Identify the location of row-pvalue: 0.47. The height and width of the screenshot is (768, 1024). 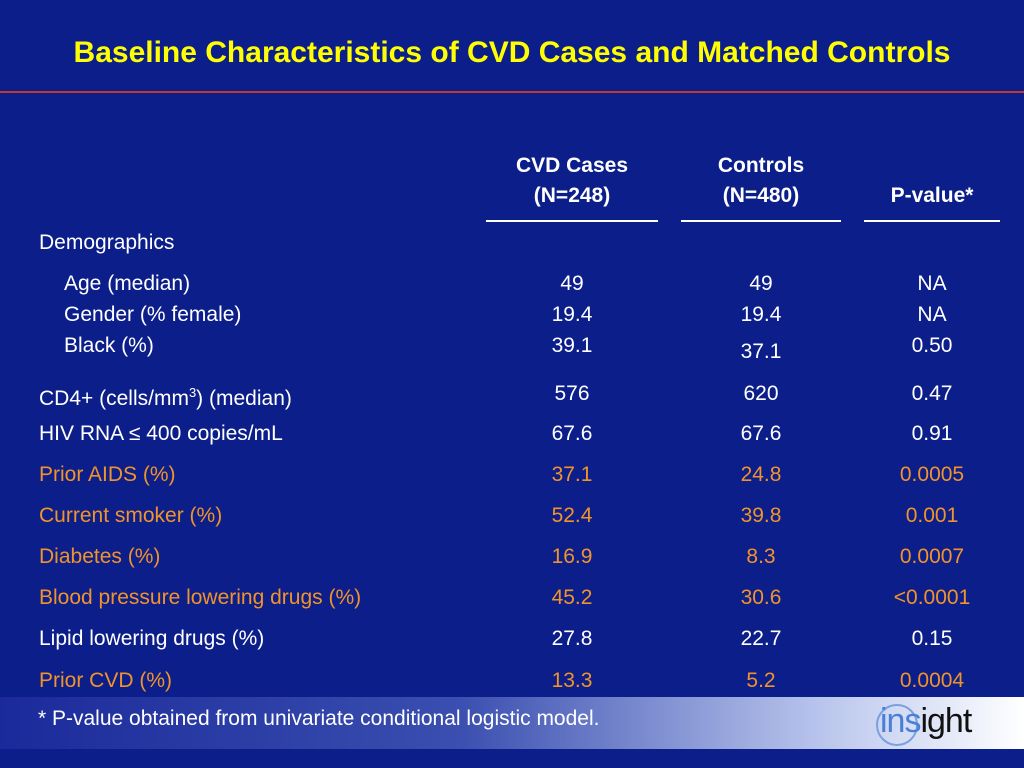
(932, 393).